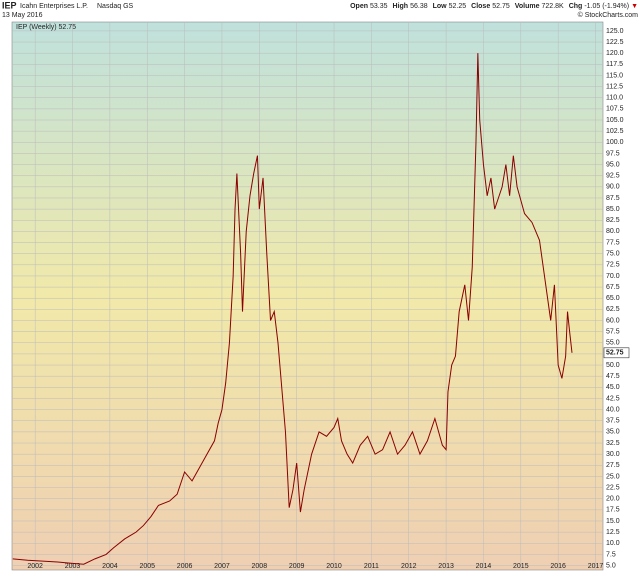  What do you see at coordinates (606, 6) in the screenshot?
I see `quote-value: -1.05 (-1.94%)` at bounding box center [606, 6].